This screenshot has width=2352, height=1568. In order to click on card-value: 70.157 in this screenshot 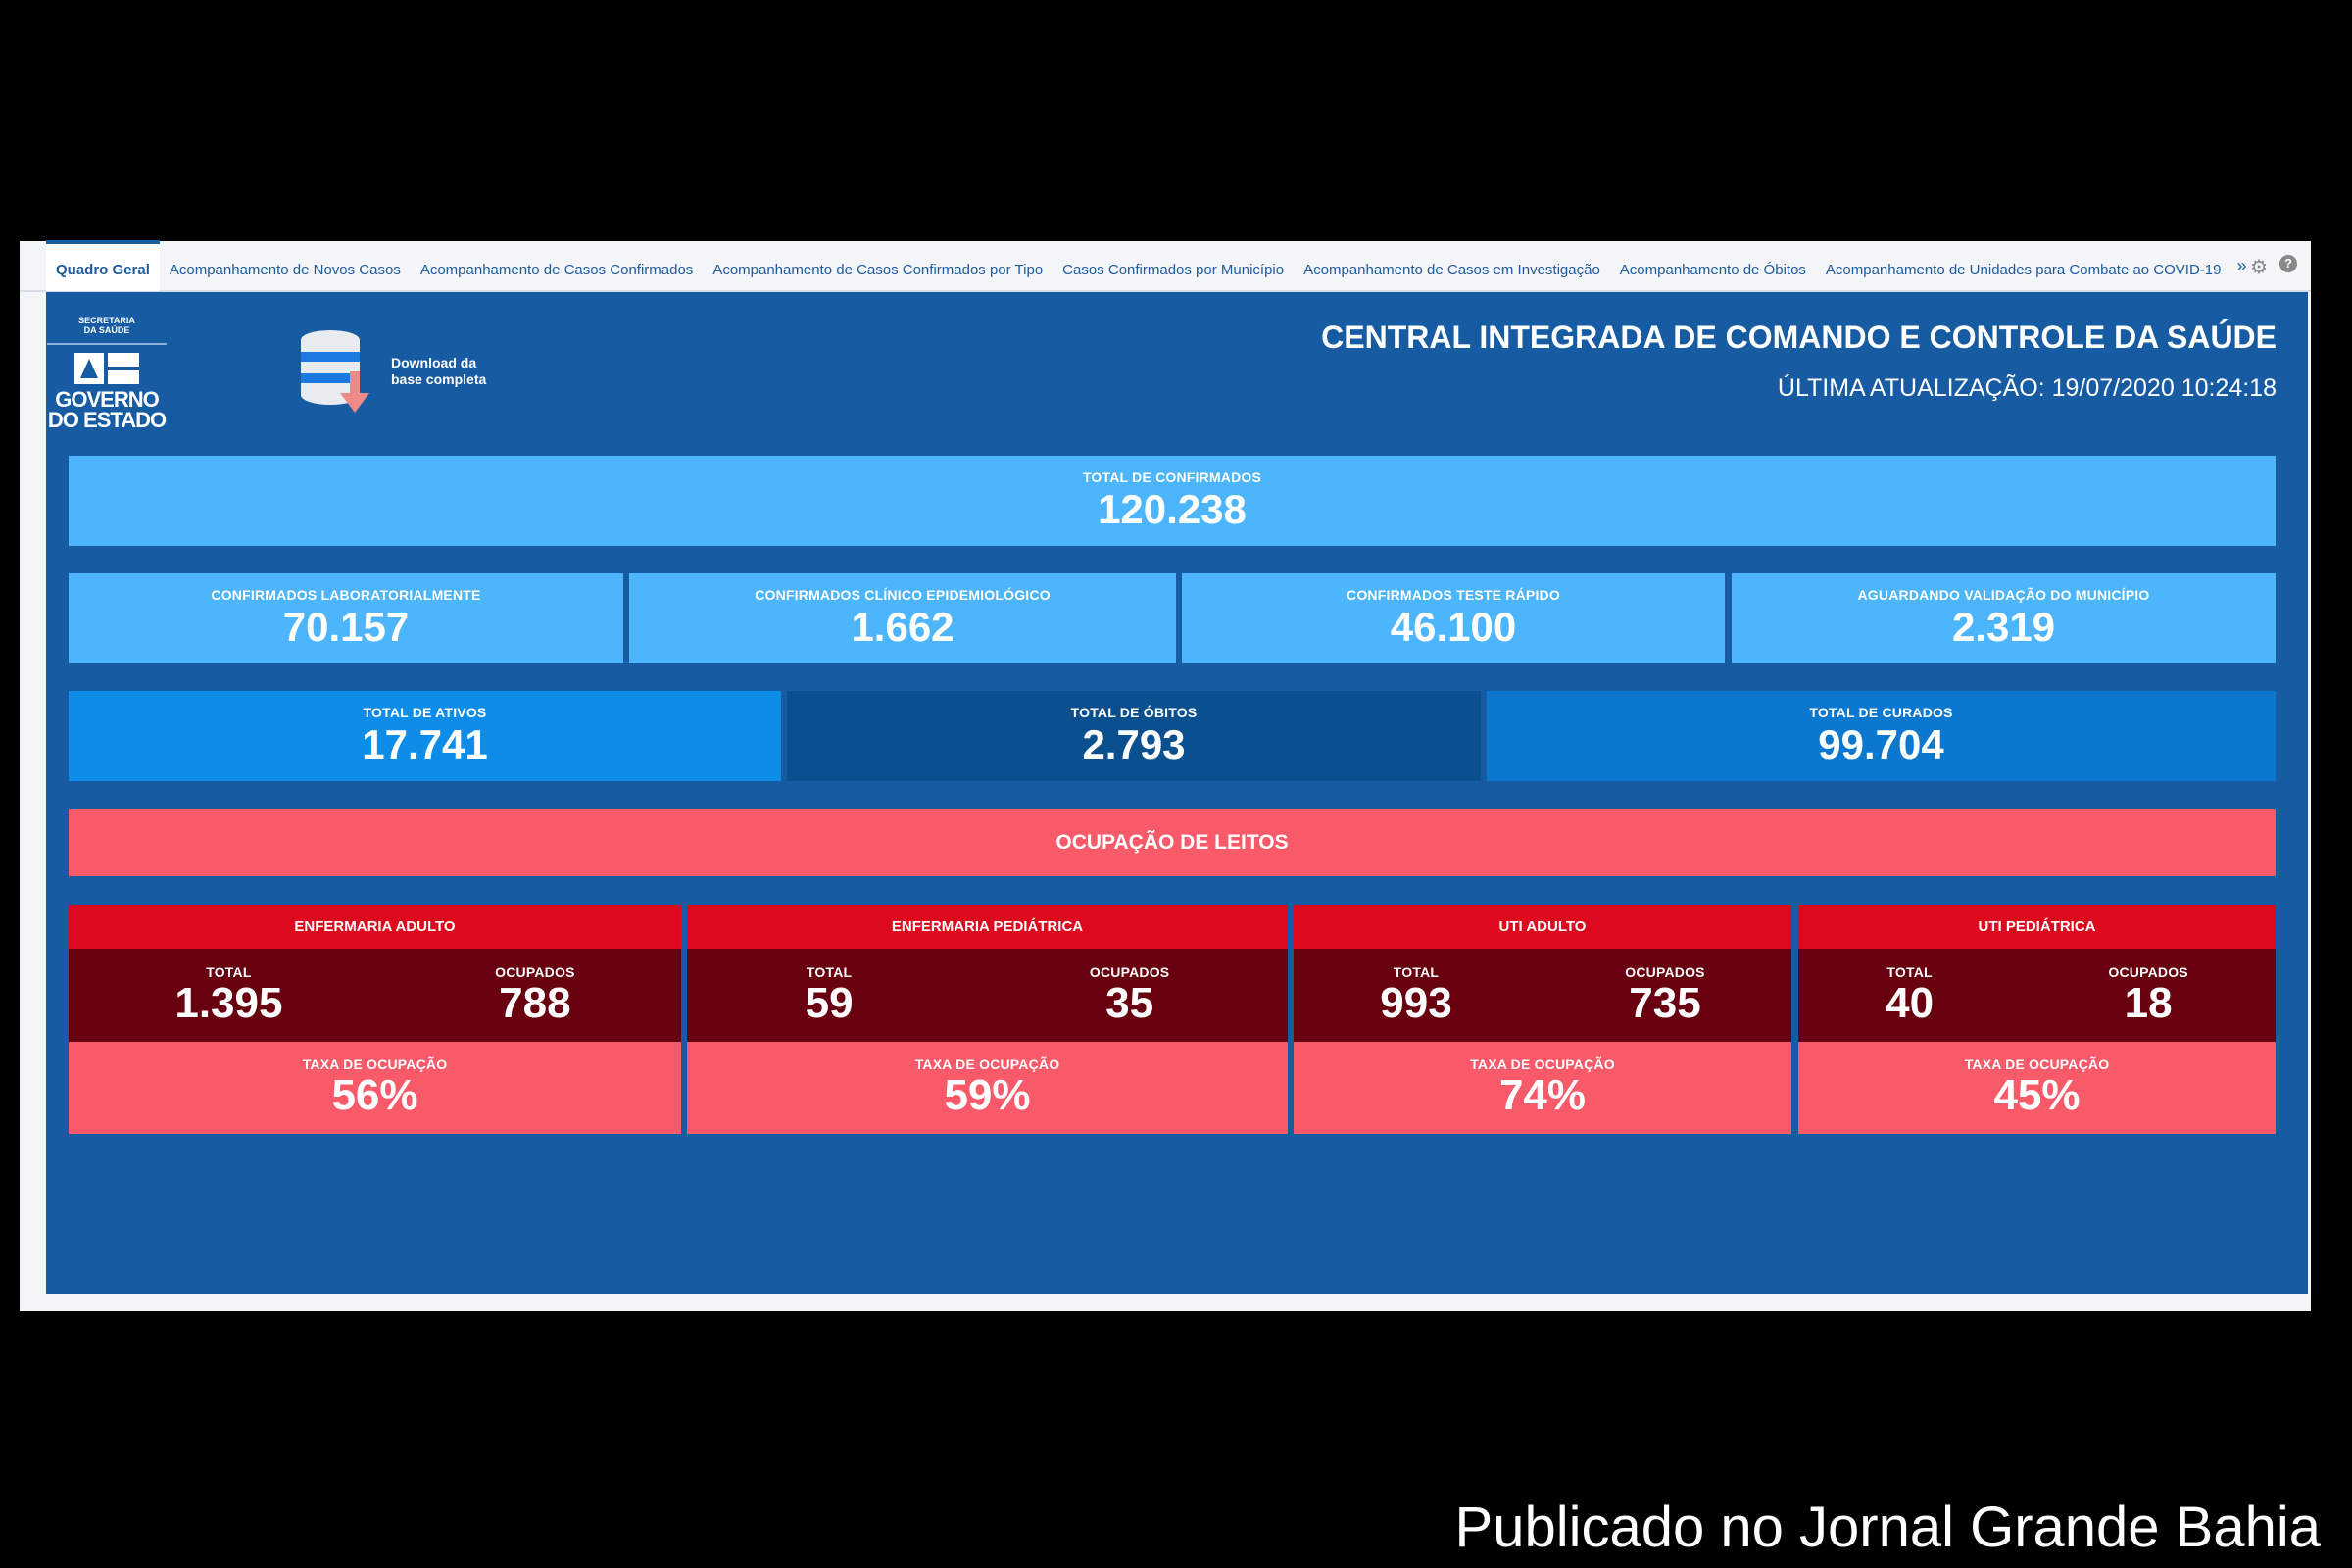, I will do `click(346, 627)`.